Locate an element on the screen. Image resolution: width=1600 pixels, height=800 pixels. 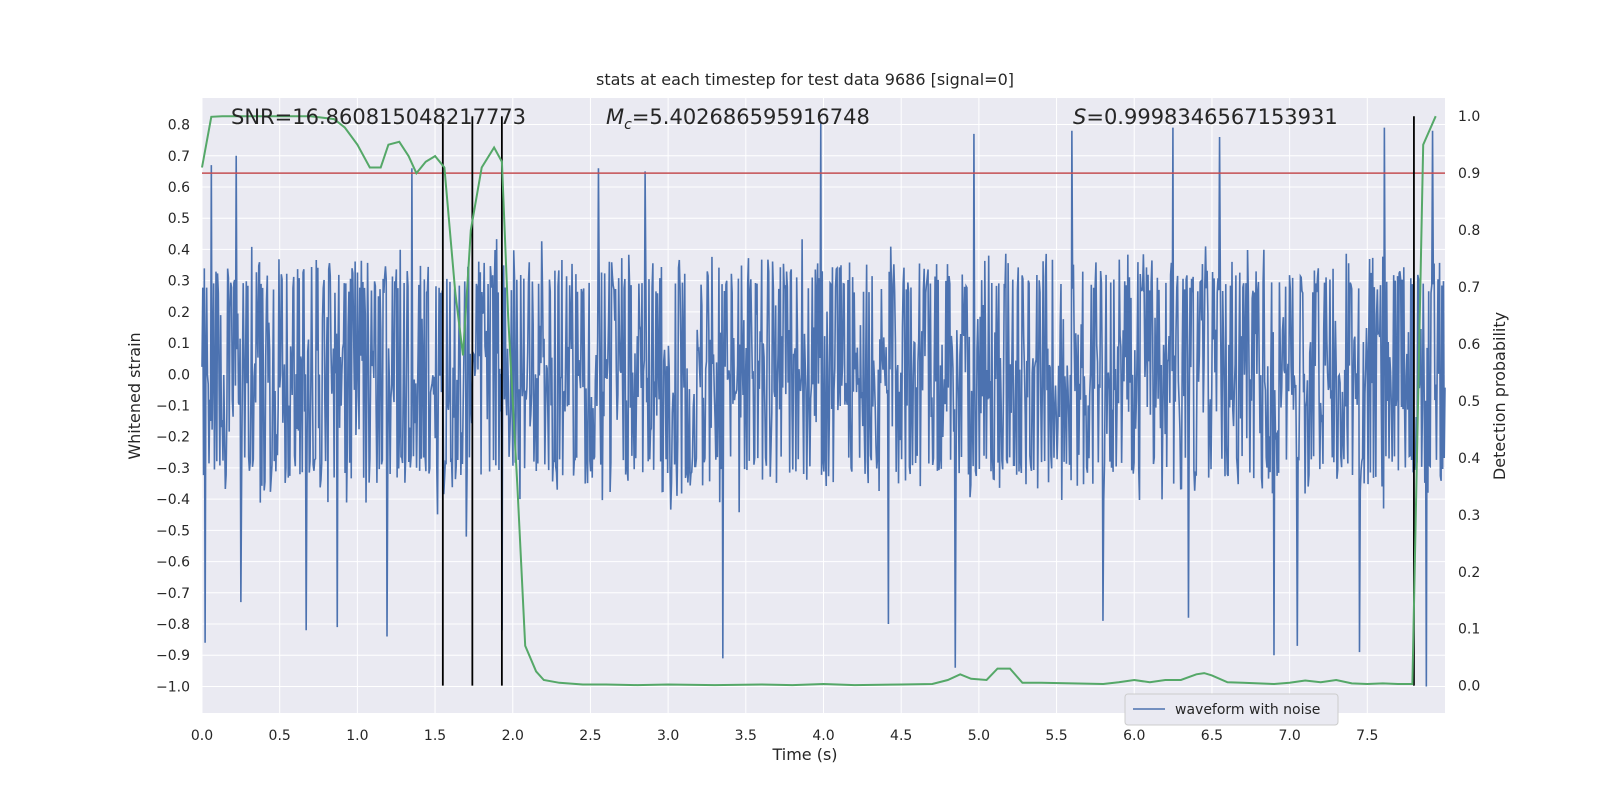
y-tick-label: −0.2 is located at coordinates (173, 438).